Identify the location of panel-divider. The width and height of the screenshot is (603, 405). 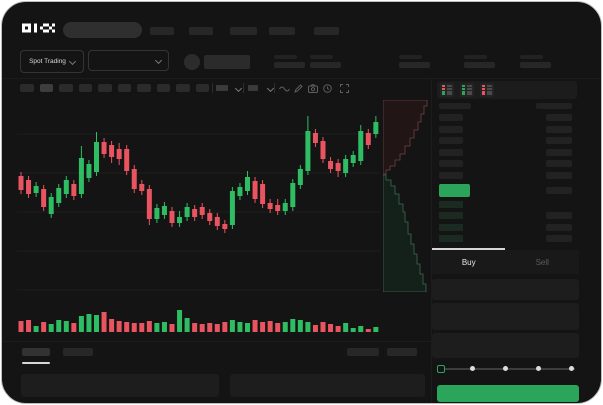
(431, 241).